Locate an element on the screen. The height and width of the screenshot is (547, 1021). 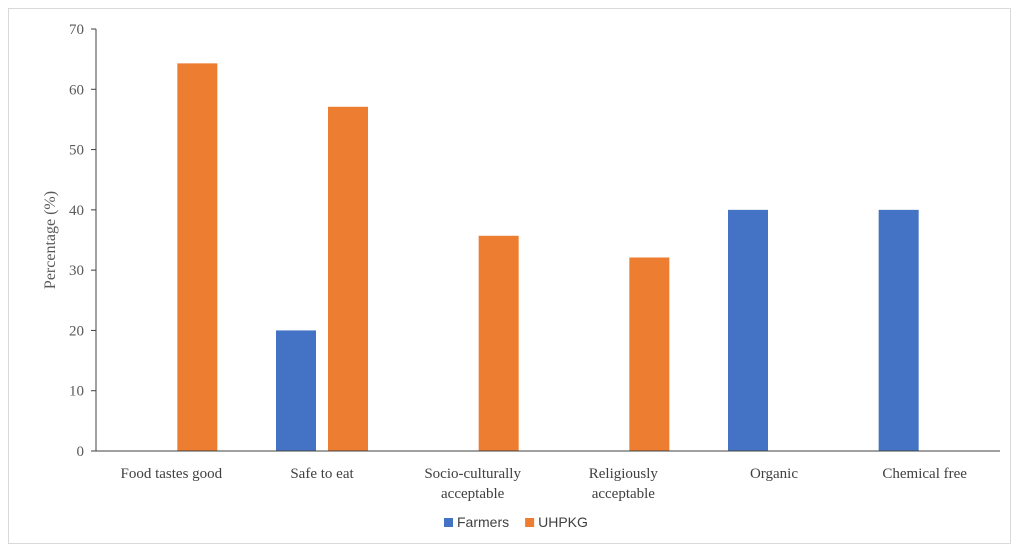
y-tick-label: 40 is located at coordinates (76, 211).